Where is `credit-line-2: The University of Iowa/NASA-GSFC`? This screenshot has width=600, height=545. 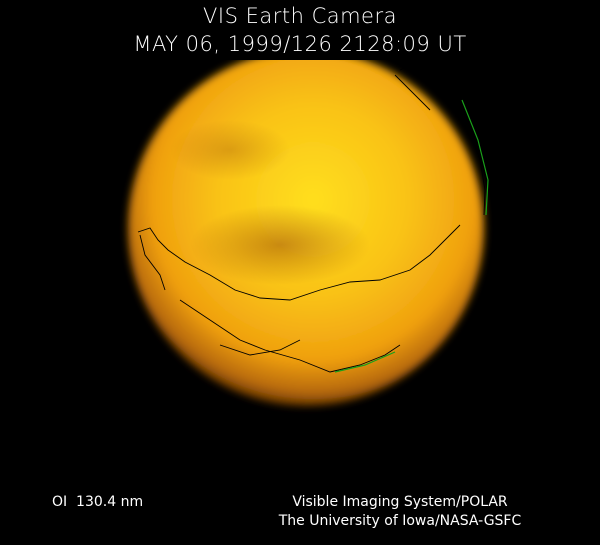 credit-line-2: The University of Iowa/NASA-GSFC is located at coordinates (400, 521).